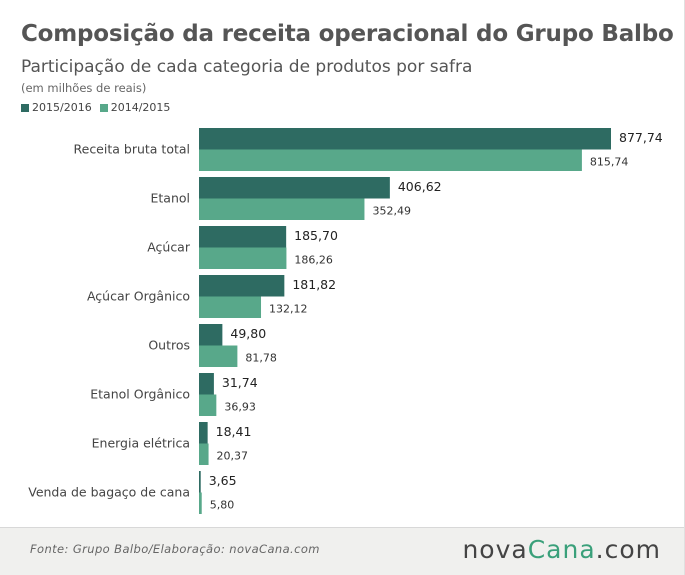 The width and height of the screenshot is (685, 575). Describe the element at coordinates (203, 433) in the screenshot. I see `bar-energia-eletrica-2015-2016` at that location.